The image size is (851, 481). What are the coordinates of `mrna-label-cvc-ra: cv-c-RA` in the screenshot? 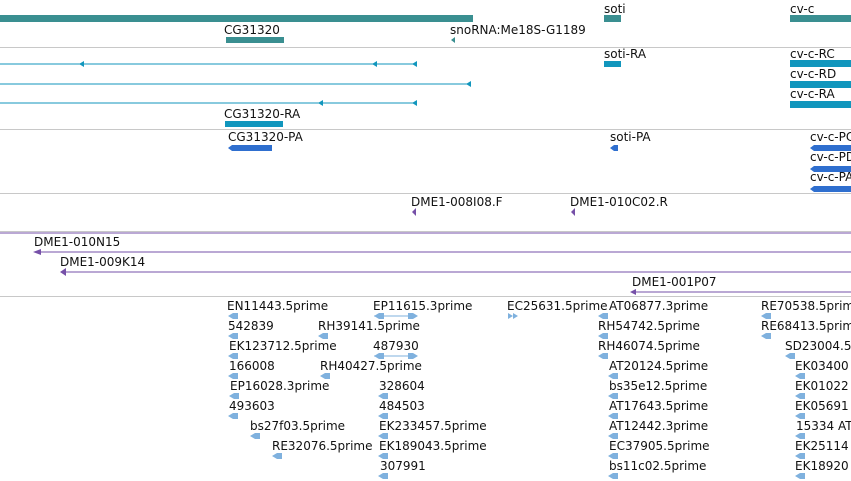 It's located at (812, 94).